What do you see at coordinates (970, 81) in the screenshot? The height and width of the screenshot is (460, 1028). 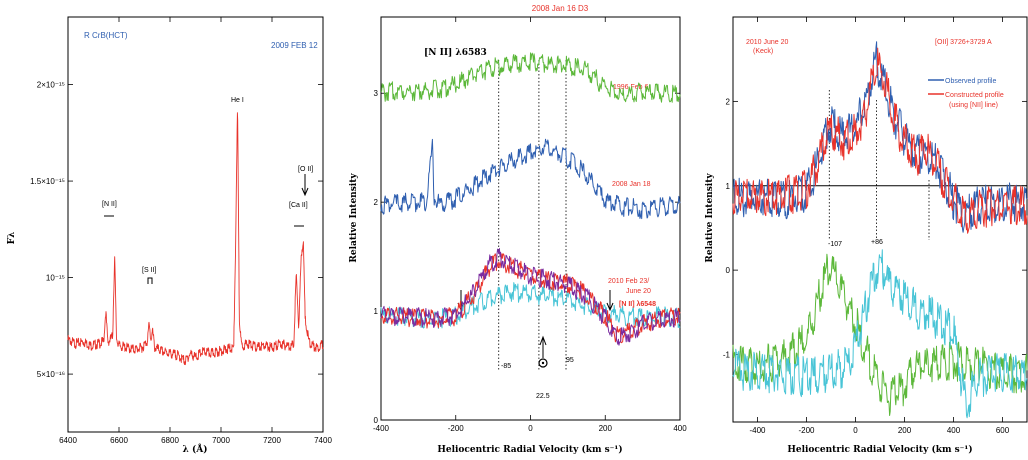 I see `legend-observed-label: Observed profile` at bounding box center [970, 81].